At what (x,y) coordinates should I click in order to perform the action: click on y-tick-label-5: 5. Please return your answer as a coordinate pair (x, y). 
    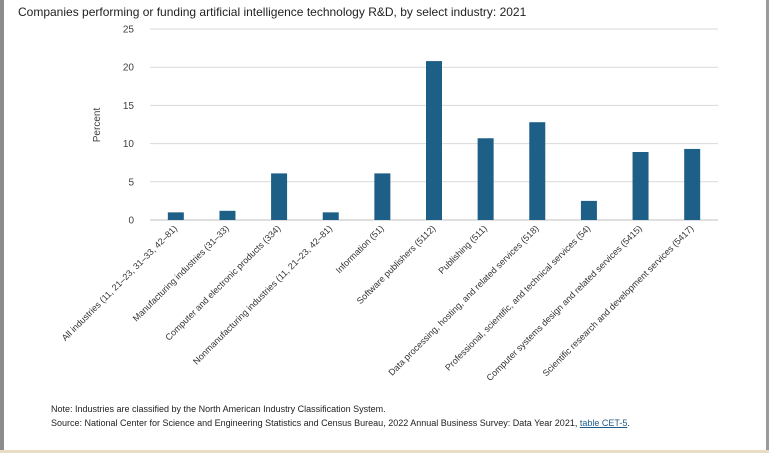
    Looking at the image, I should click on (131, 182).